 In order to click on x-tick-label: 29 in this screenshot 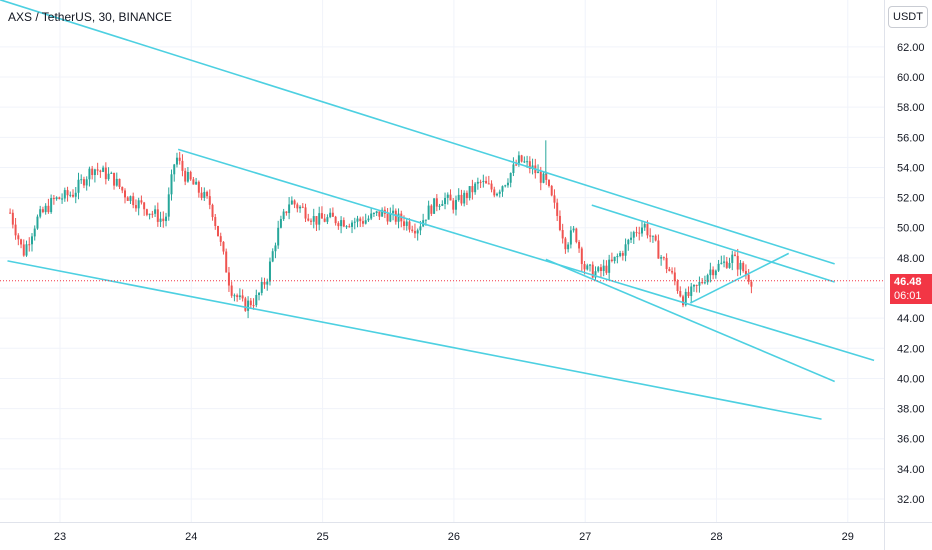, I will do `click(848, 537)`.